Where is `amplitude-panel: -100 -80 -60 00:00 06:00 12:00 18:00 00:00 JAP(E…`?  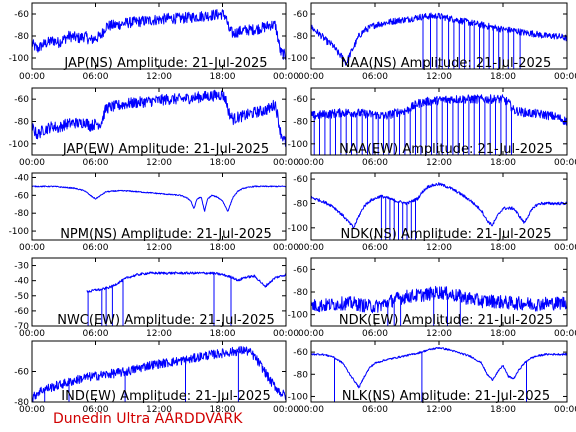 amplitude-panel: -100 -80 -60 00:00 06:00 12:00 18:00 00:00 JAP(E… is located at coordinates (154, 127).